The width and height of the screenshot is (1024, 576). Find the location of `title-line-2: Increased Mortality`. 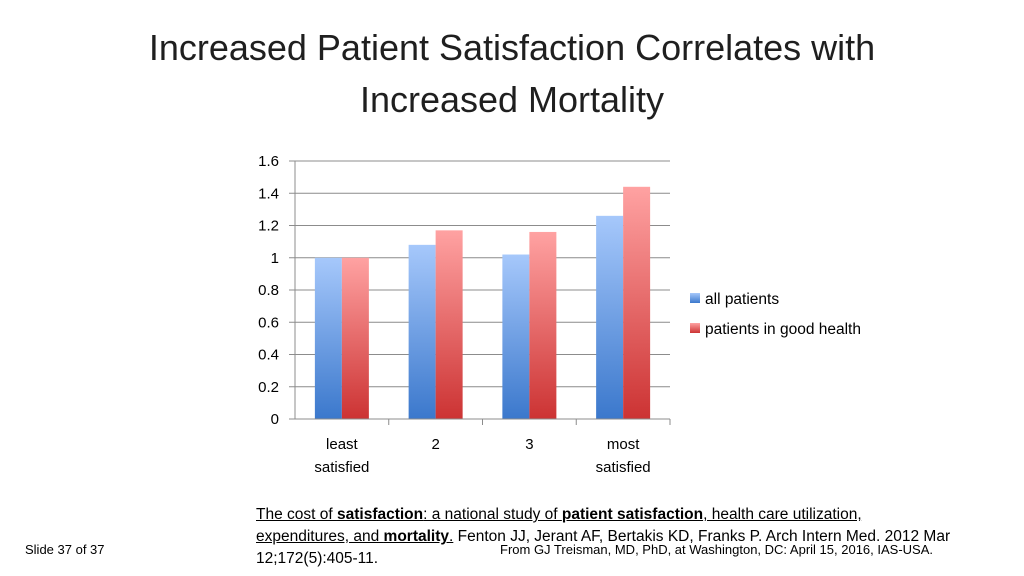

title-line-2: Increased Mortality is located at coordinates (512, 99).